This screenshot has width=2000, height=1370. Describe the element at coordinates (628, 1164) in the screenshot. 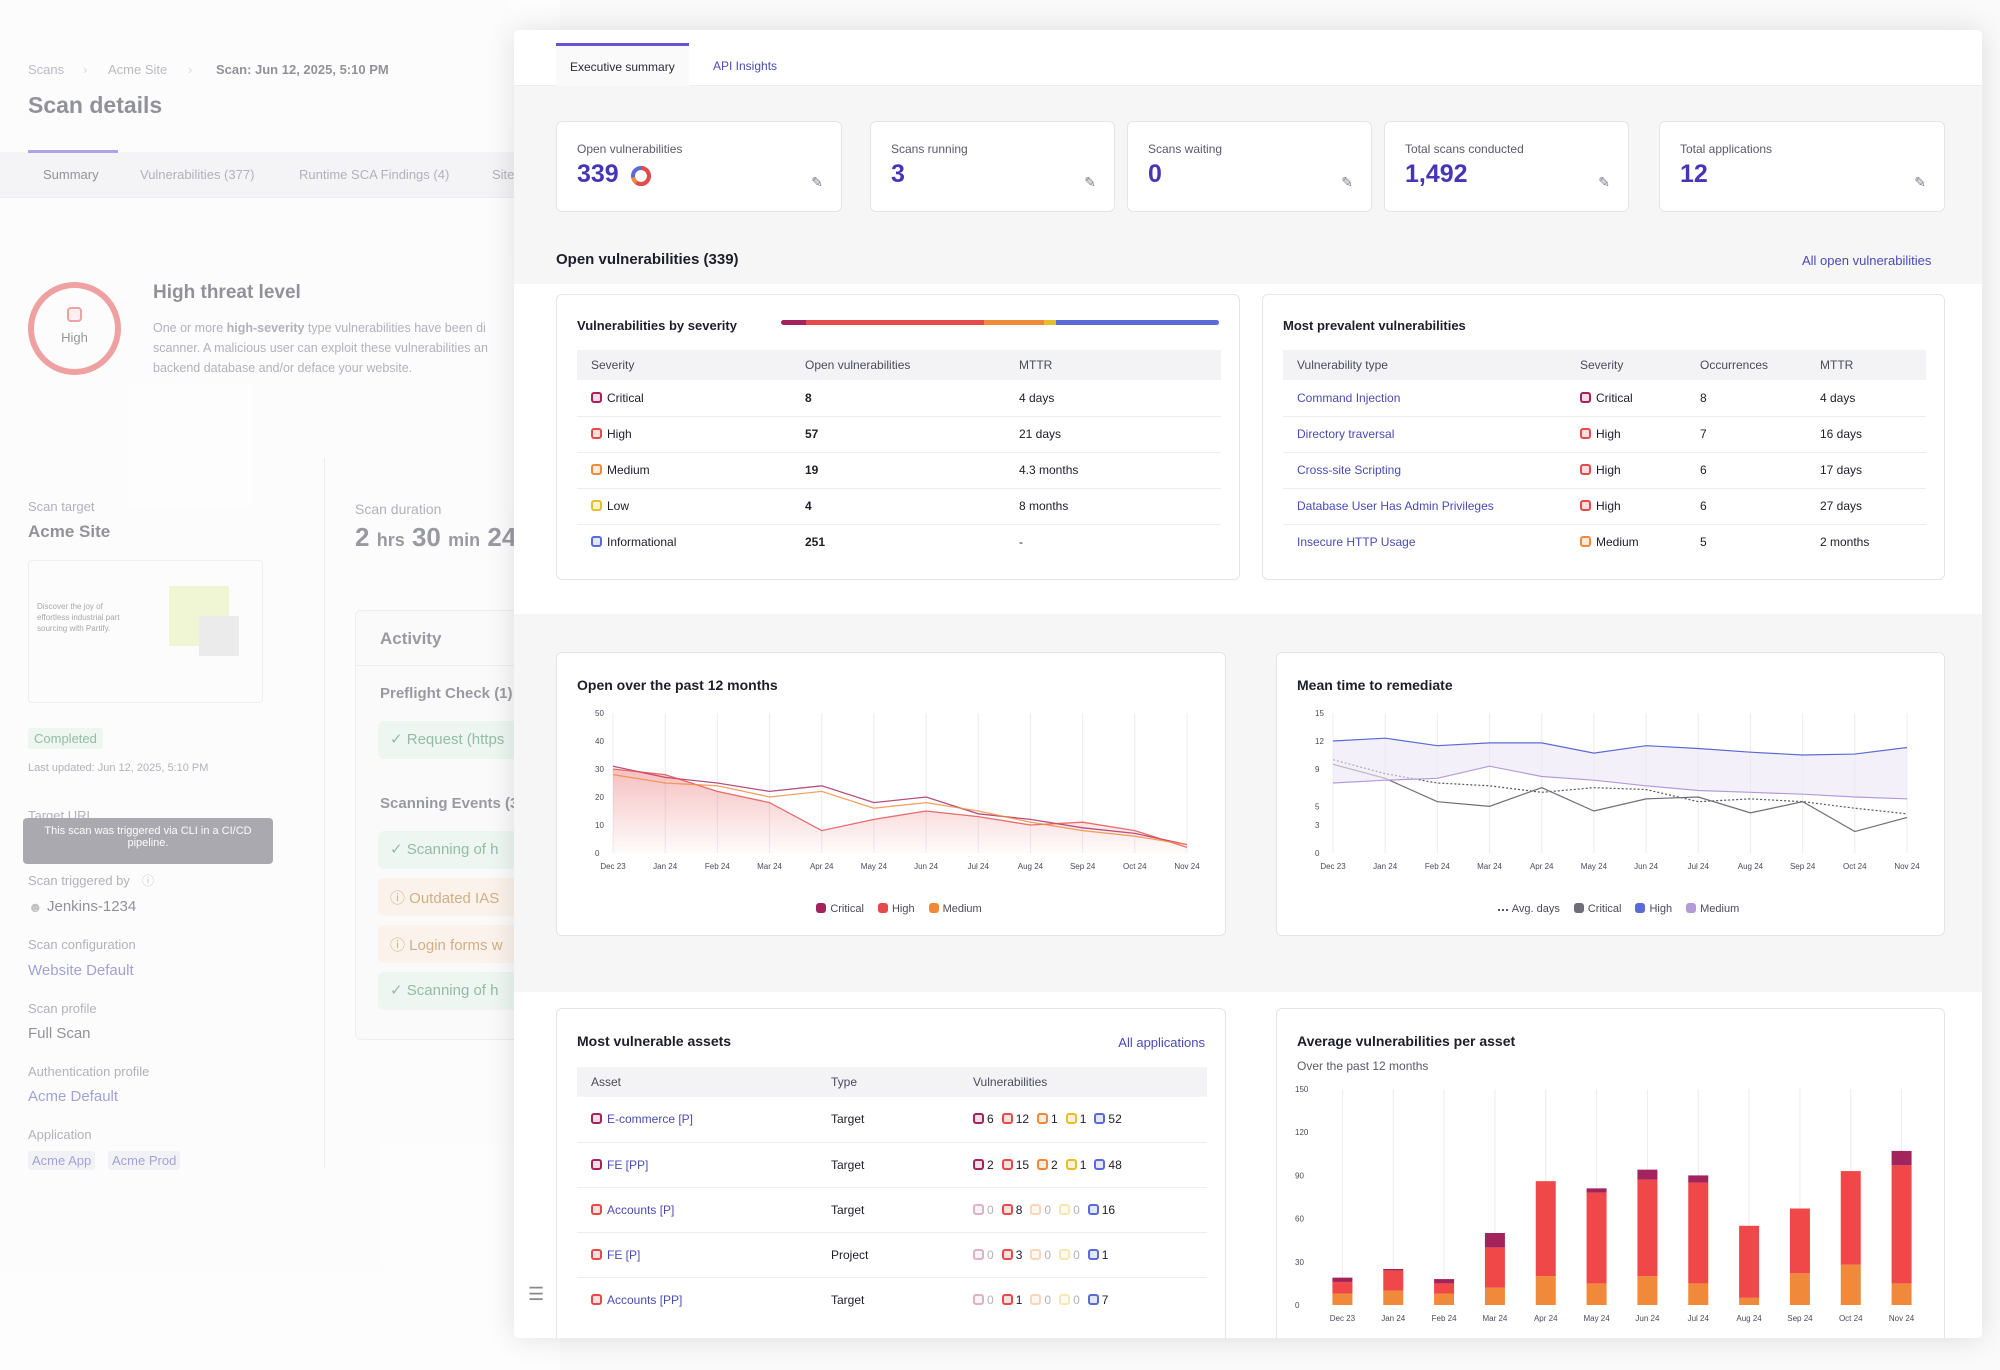

I see `asset-link: FE [PP]` at that location.